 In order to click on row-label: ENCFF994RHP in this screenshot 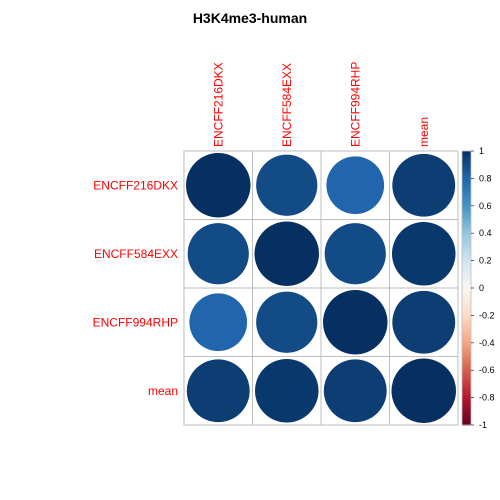, I will do `click(135, 322)`.